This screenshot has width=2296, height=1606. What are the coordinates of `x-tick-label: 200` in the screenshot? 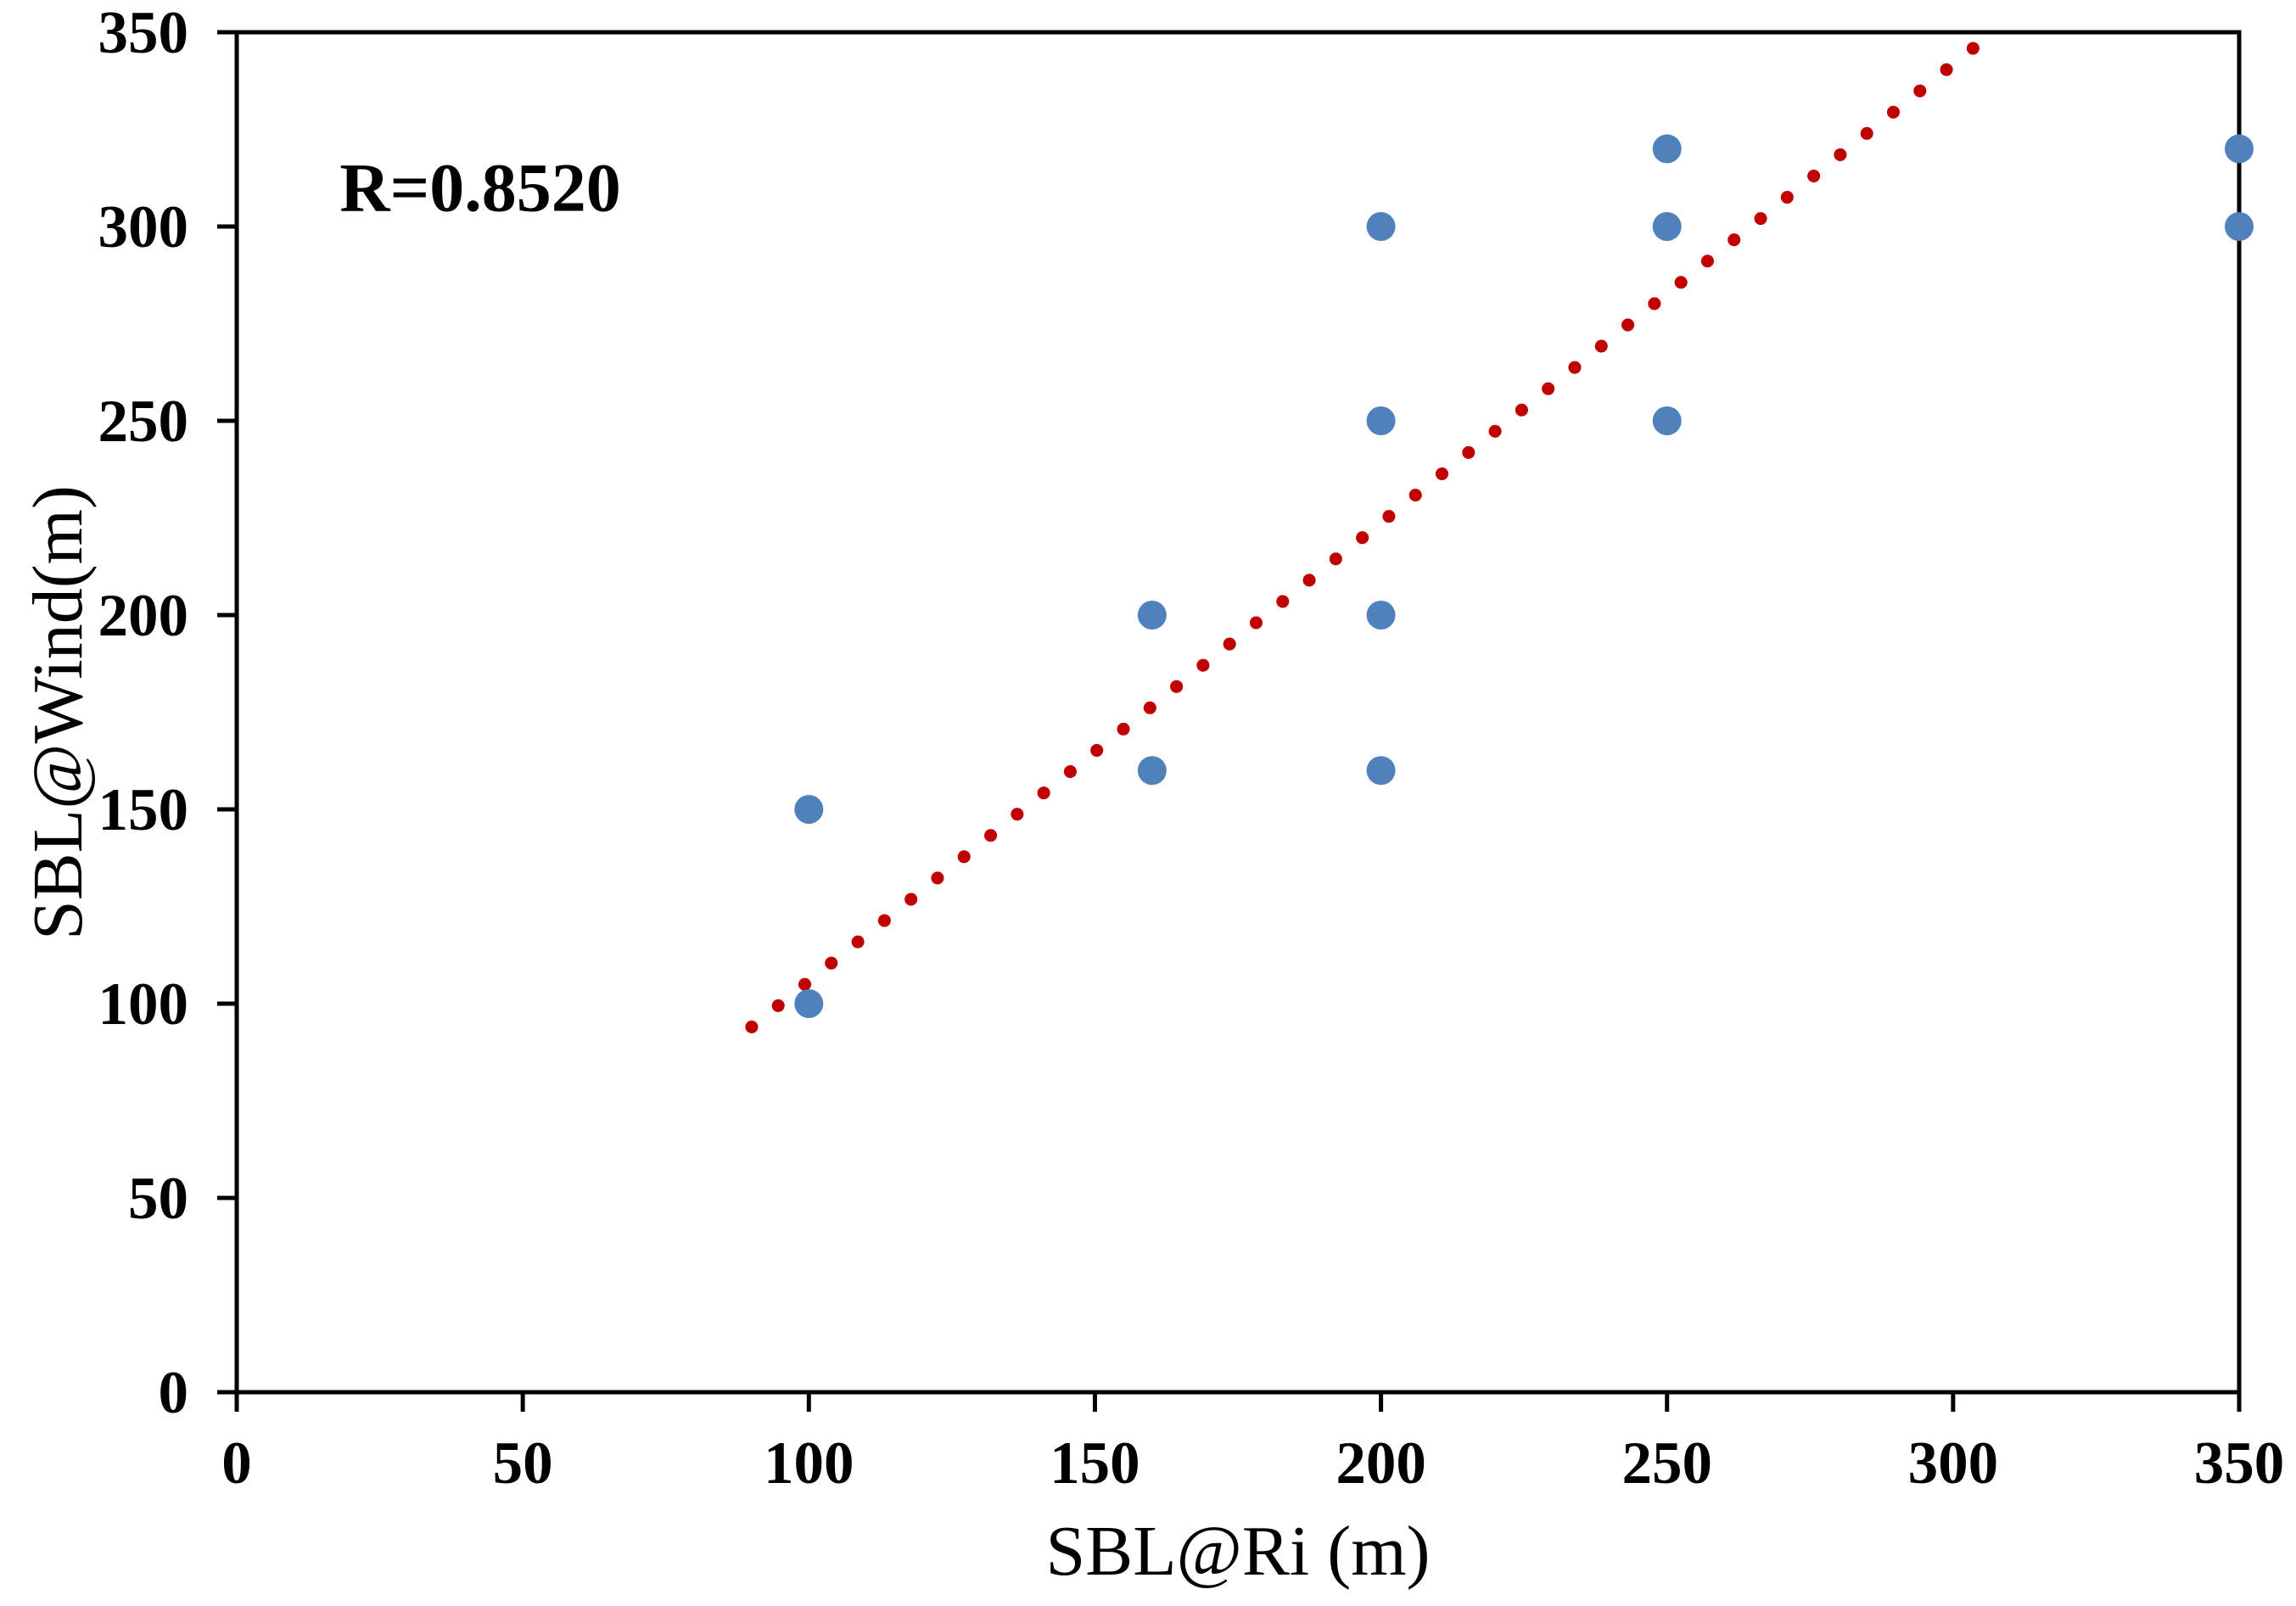 It's located at (1381, 1464).